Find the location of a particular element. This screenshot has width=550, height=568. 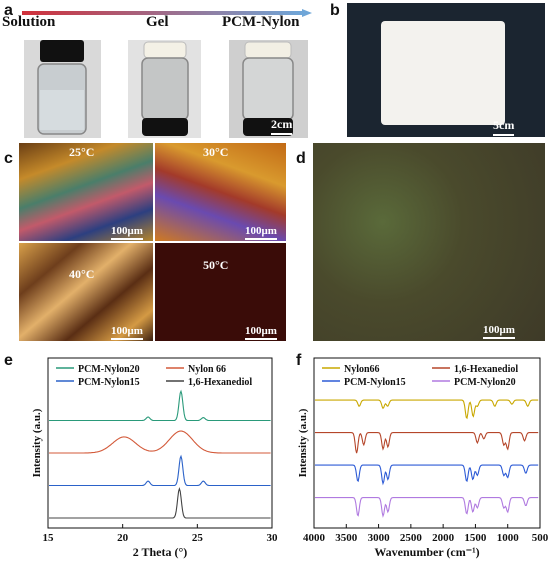

scale-text-b: 5cm is located at coordinates (504, 125).